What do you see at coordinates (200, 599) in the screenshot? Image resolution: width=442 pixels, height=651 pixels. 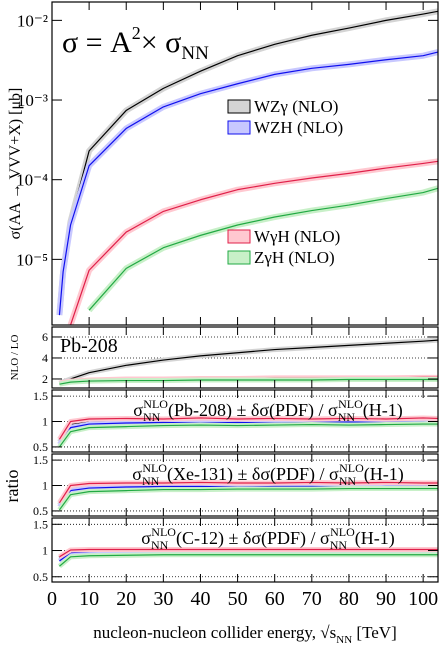 I see `x-tick-label: 40` at bounding box center [200, 599].